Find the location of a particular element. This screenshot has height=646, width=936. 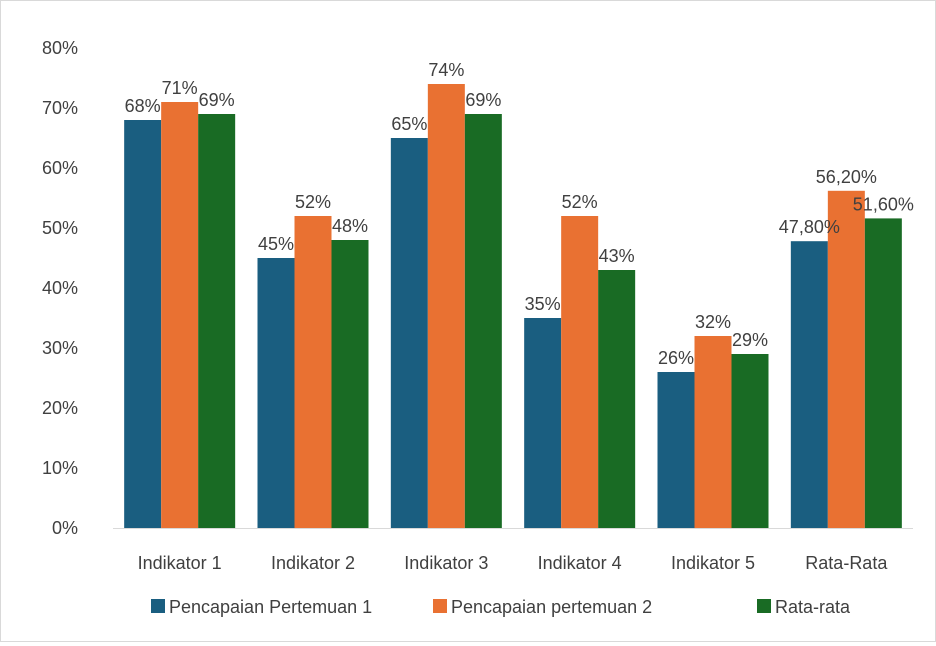

data-label: 74% is located at coordinates (446, 70).